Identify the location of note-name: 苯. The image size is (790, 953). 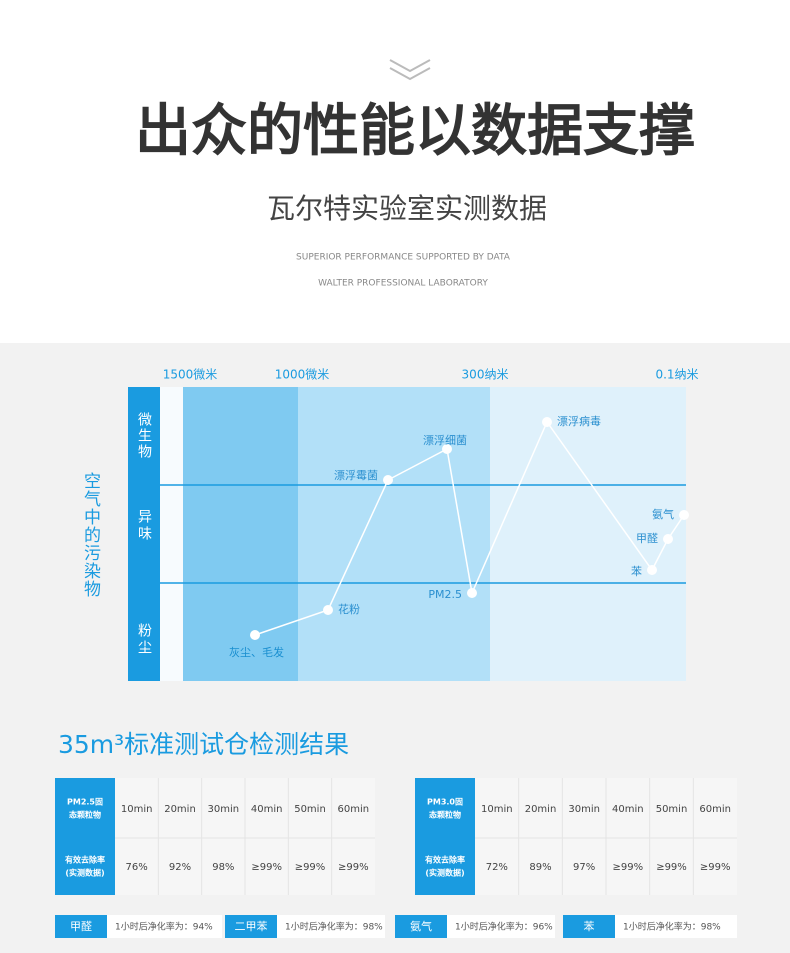
(589, 926).